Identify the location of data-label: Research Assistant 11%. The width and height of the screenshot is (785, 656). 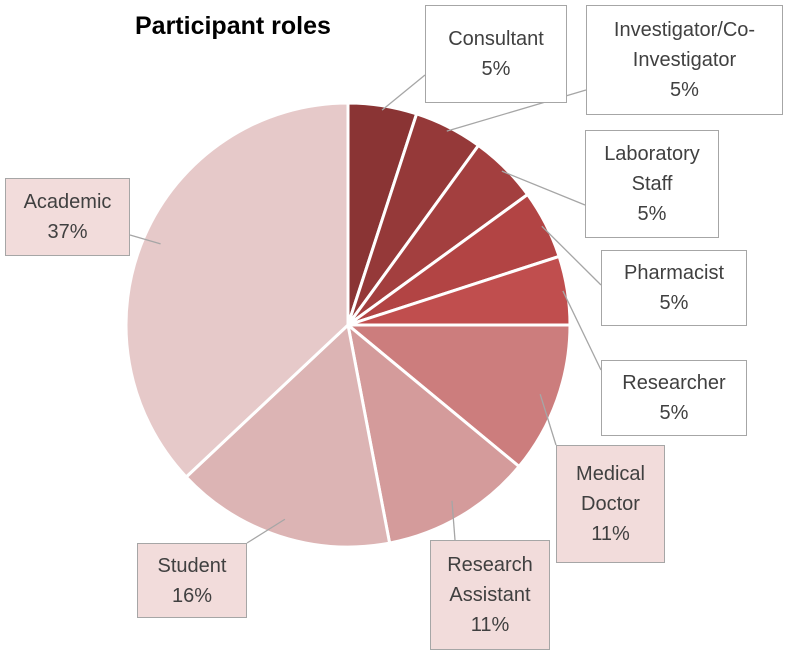
(490, 595).